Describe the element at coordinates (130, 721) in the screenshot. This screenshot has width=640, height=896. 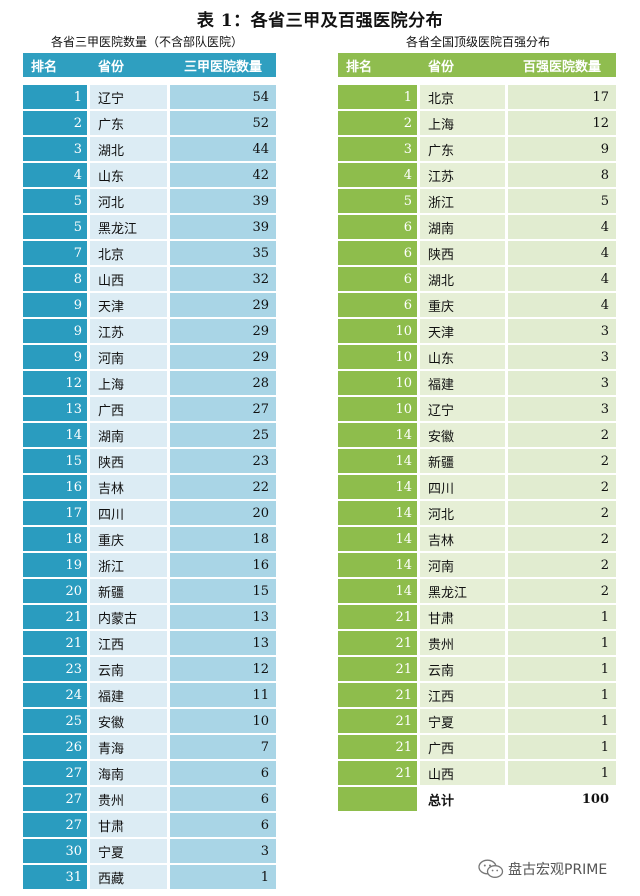
I see `province-cell: 安徽` at that location.